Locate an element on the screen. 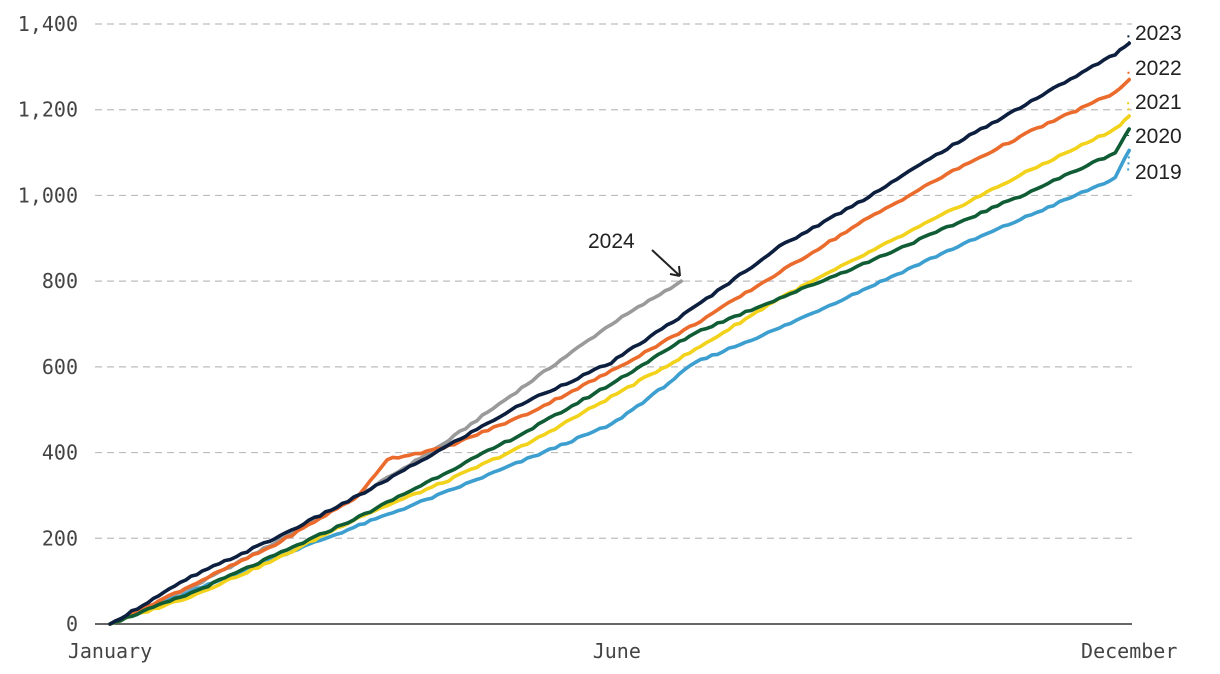  y-tick-label: 1,000 is located at coordinates (48, 195).